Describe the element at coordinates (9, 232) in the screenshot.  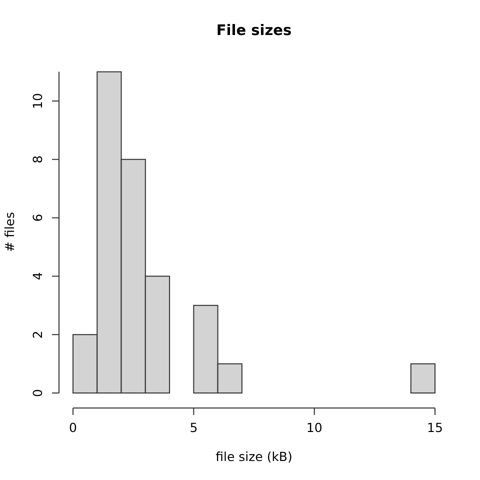
I see `y-axis-title: # files` at that location.